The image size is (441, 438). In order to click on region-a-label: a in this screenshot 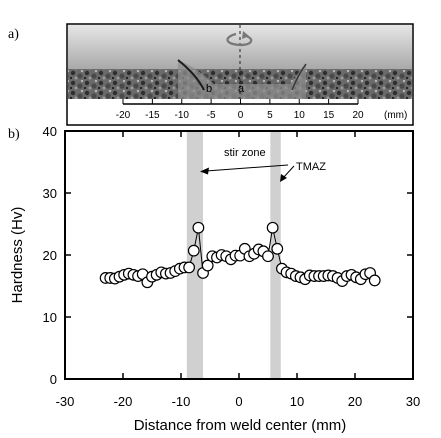, I will do `click(241, 89)`.